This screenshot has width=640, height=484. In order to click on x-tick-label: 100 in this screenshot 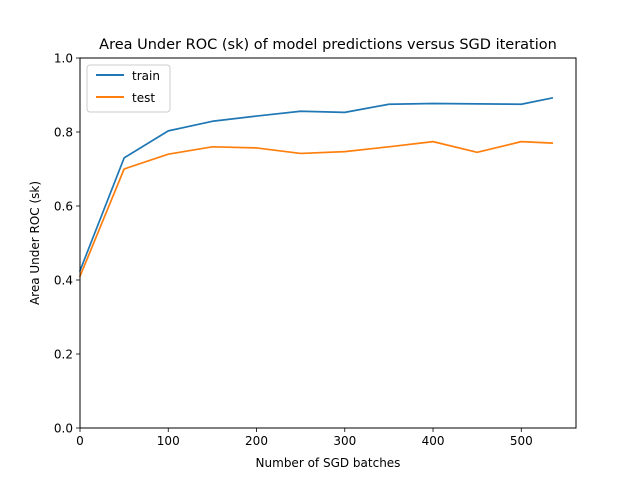, I will do `click(168, 441)`.